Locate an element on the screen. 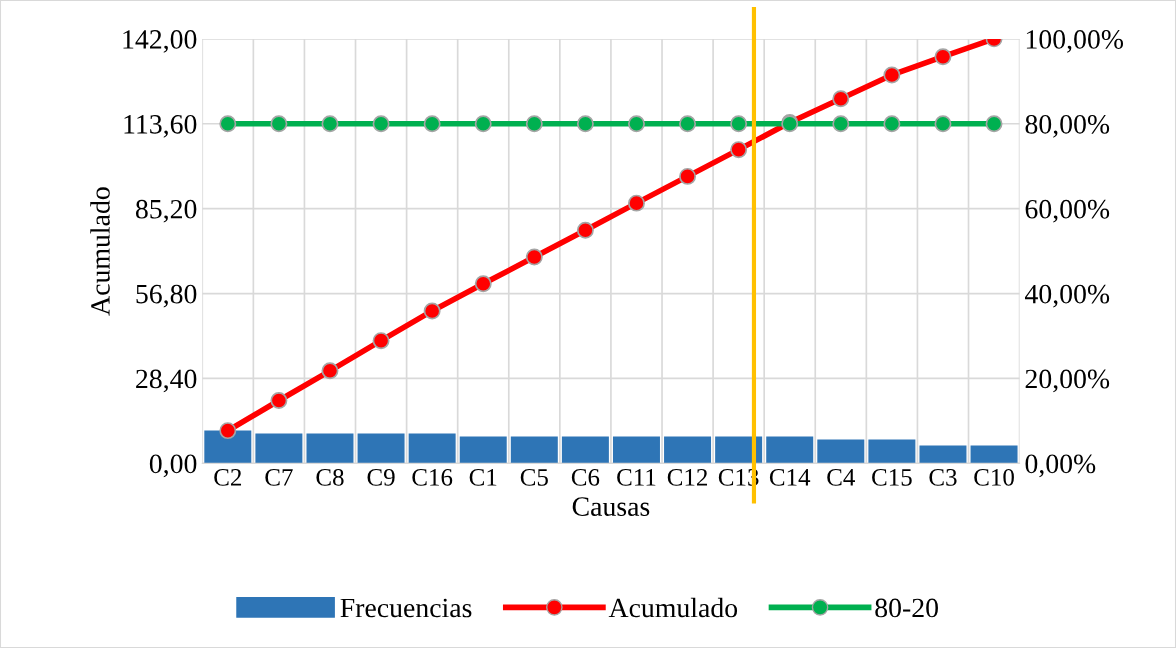  x-tick-label: C16 is located at coordinates (432, 477).